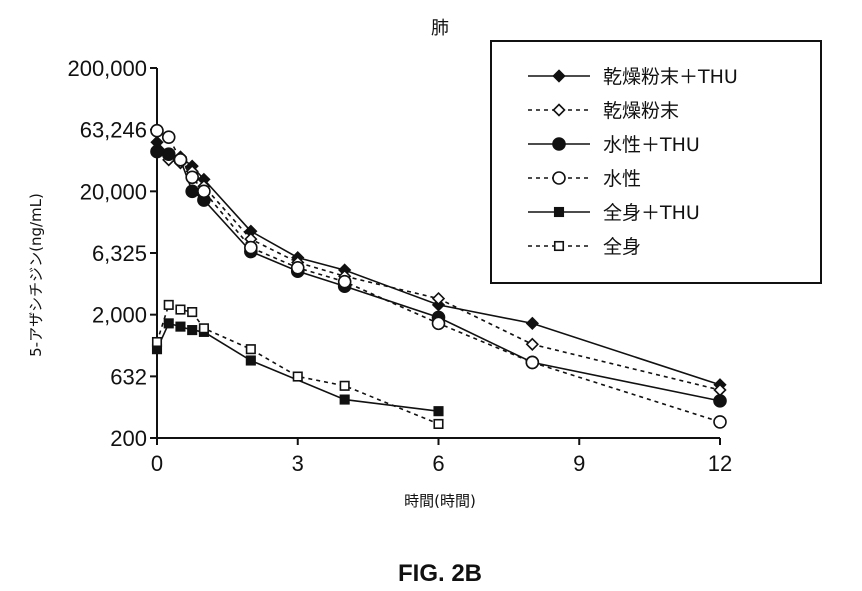 The height and width of the screenshot is (591, 862). What do you see at coordinates (119, 315) in the screenshot?
I see `y-tick-label: 2,000` at bounding box center [119, 315].